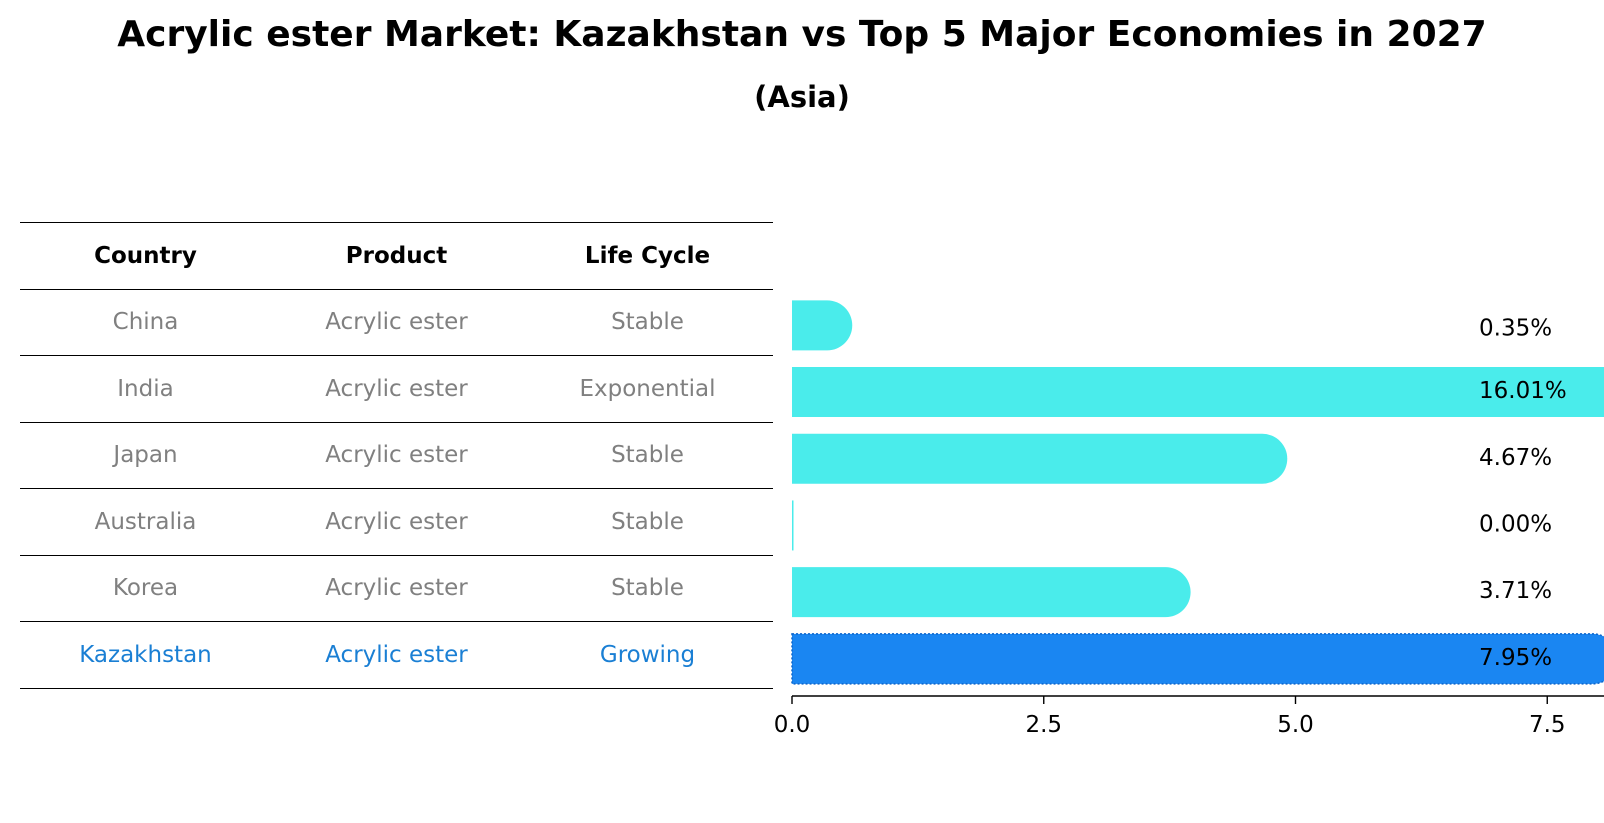 The width and height of the screenshot is (1604, 823). What do you see at coordinates (1043, 725) in the screenshot?
I see `x-tick-label: 2.5` at bounding box center [1043, 725].